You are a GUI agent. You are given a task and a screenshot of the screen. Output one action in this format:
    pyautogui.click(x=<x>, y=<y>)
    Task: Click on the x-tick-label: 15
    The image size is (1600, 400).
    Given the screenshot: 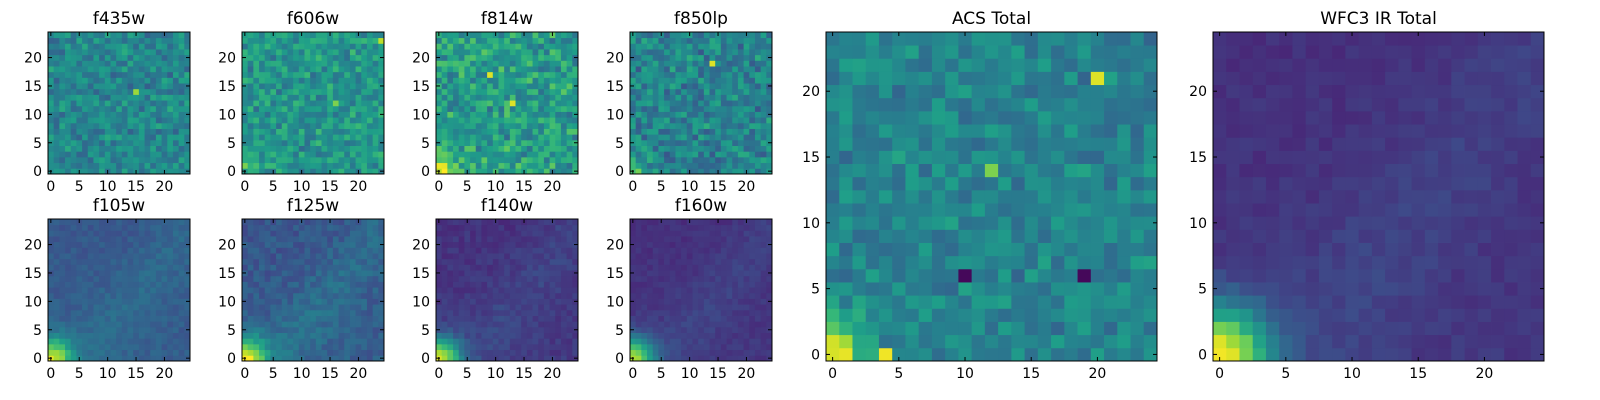 What is the action you would take?
    pyautogui.click(x=330, y=187)
    